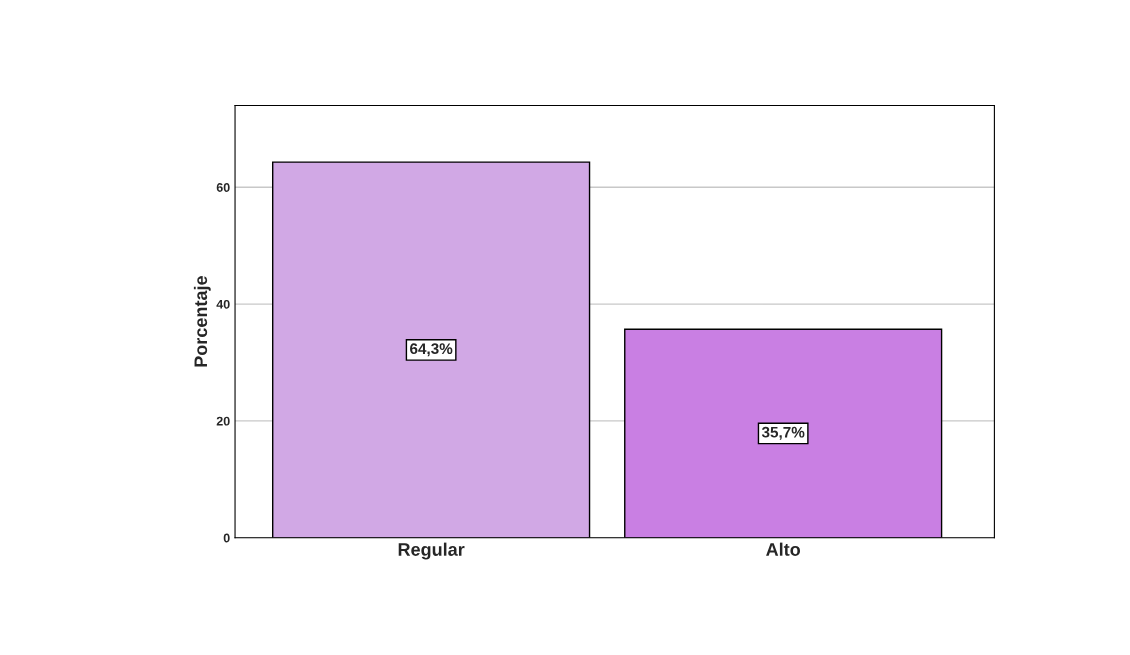 This screenshot has height=655, width=1130. What do you see at coordinates (431, 350) in the screenshot?
I see `data-label: 64,3%` at bounding box center [431, 350].